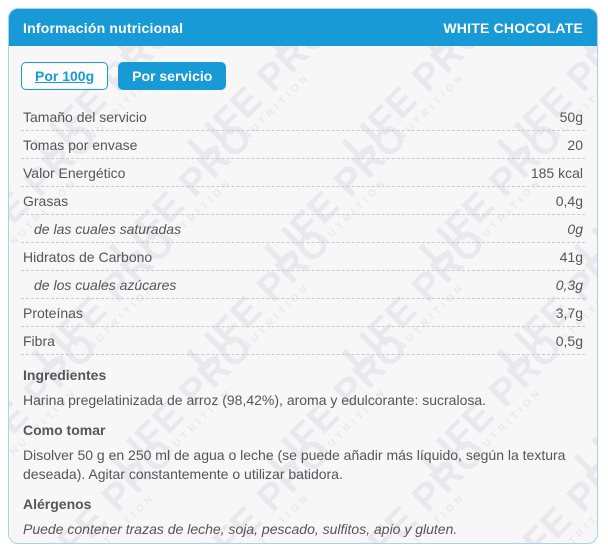 The width and height of the screenshot is (608, 553). I want to click on row-value: 0,3g, so click(569, 285).